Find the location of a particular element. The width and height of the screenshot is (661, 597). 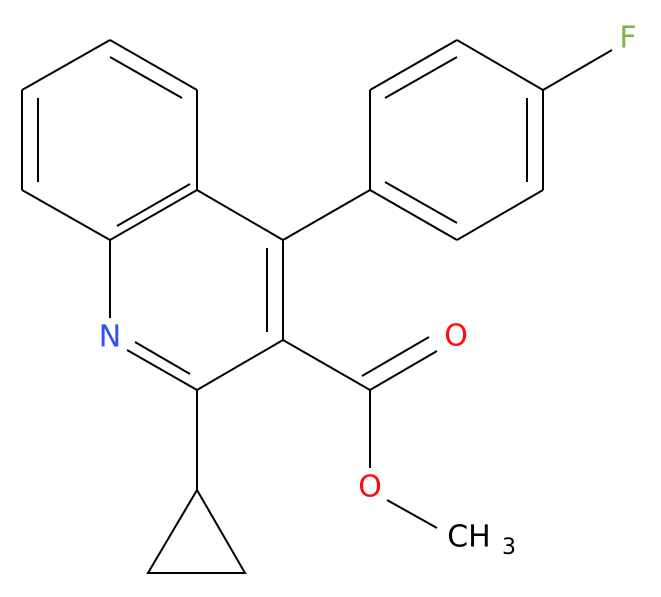

atom-subscript: 3 is located at coordinates (509, 547).